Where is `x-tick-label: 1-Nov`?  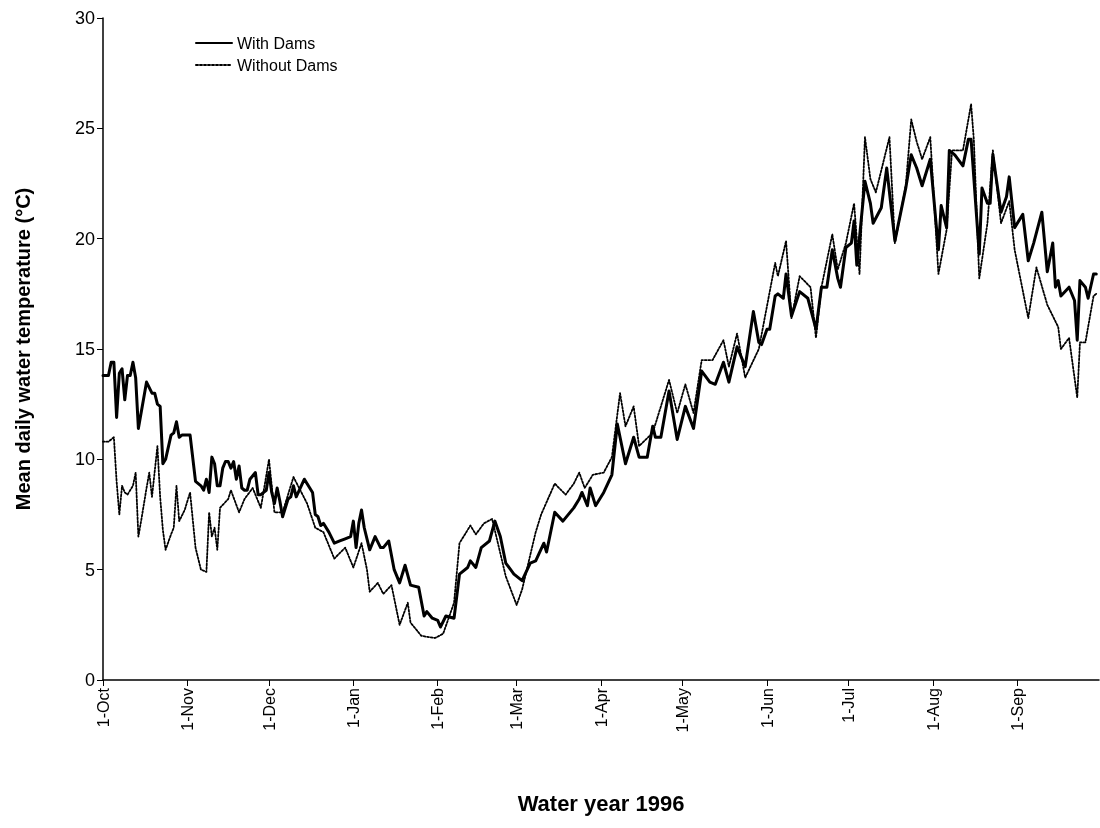
x-tick-label: 1-Nov is located at coordinates (187, 709).